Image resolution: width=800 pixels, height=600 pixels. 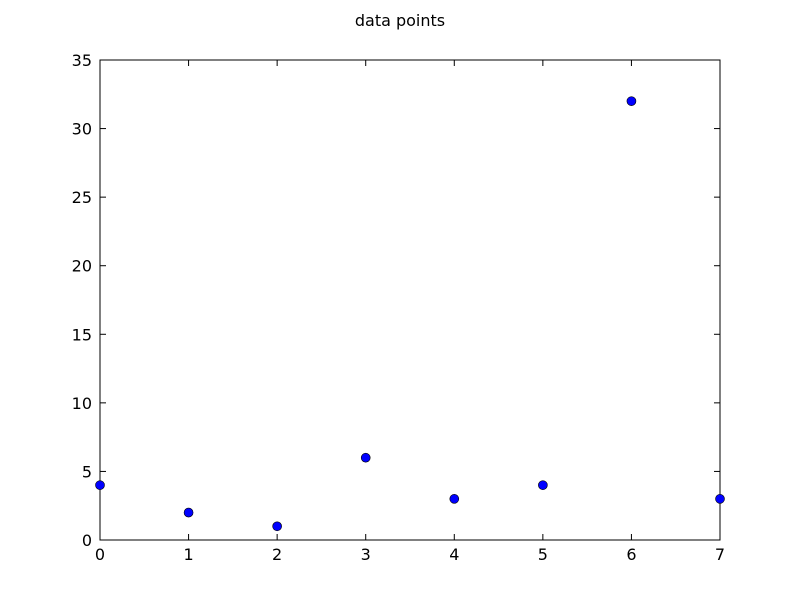 I want to click on y-tick-label: 0, so click(x=87, y=540).